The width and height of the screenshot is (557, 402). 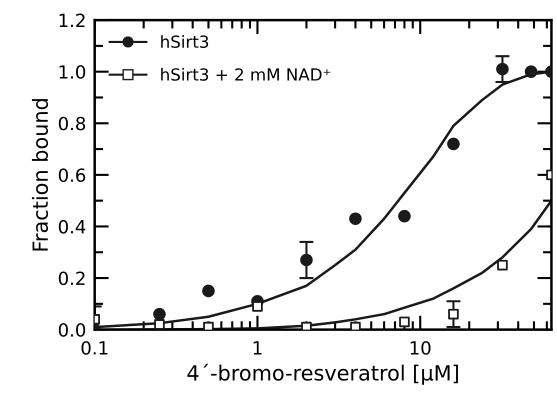 What do you see at coordinates (420, 348) in the screenshot?
I see `x-tick-label: 10` at bounding box center [420, 348].